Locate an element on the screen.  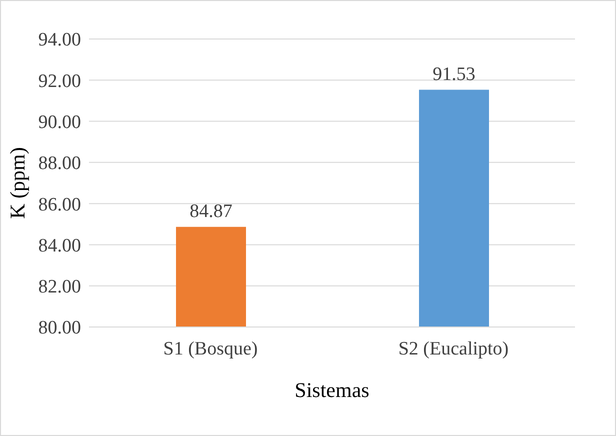
data-label: 84.87 is located at coordinates (211, 211).